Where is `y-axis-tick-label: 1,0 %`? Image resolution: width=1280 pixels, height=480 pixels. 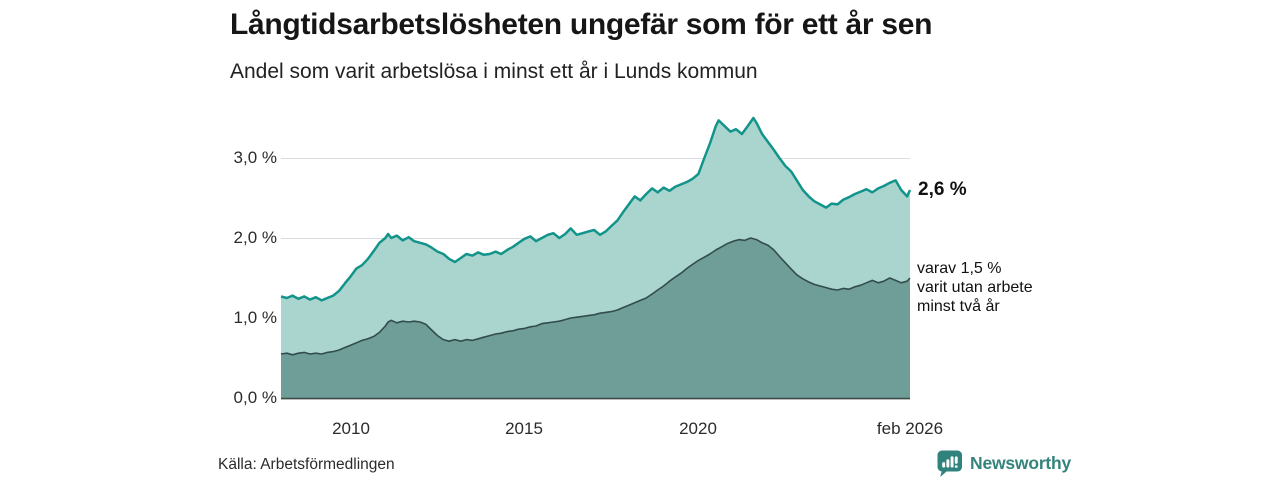
y-axis-tick-label: 1,0 % is located at coordinates (255, 317).